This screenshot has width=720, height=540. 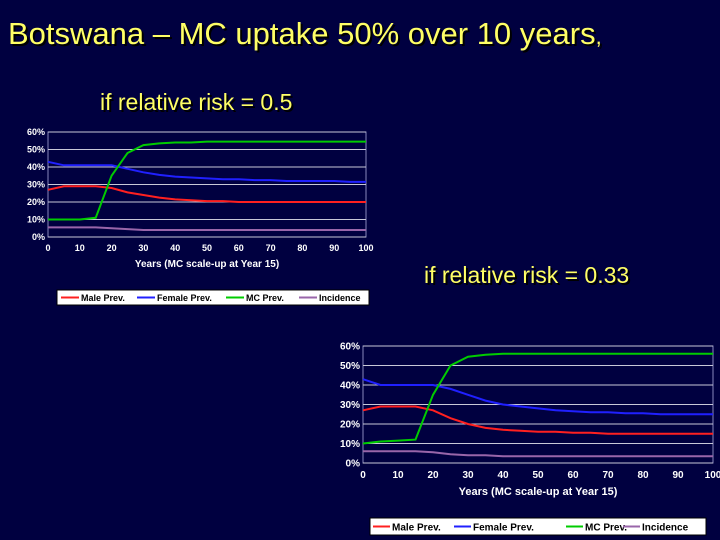 I want to click on chart-1-x-axis-label: Years (MC scale-up at Year 15), so click(x=207, y=264).